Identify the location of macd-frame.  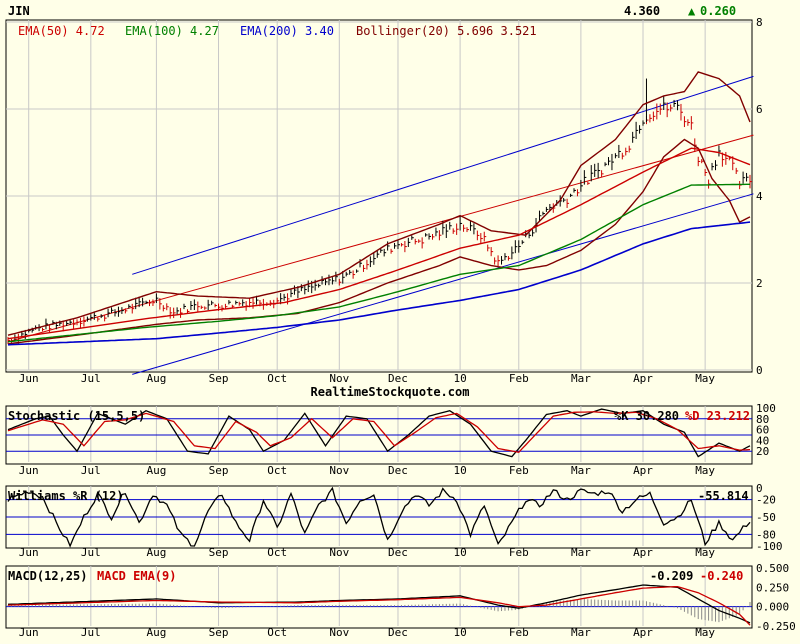
(379, 597).